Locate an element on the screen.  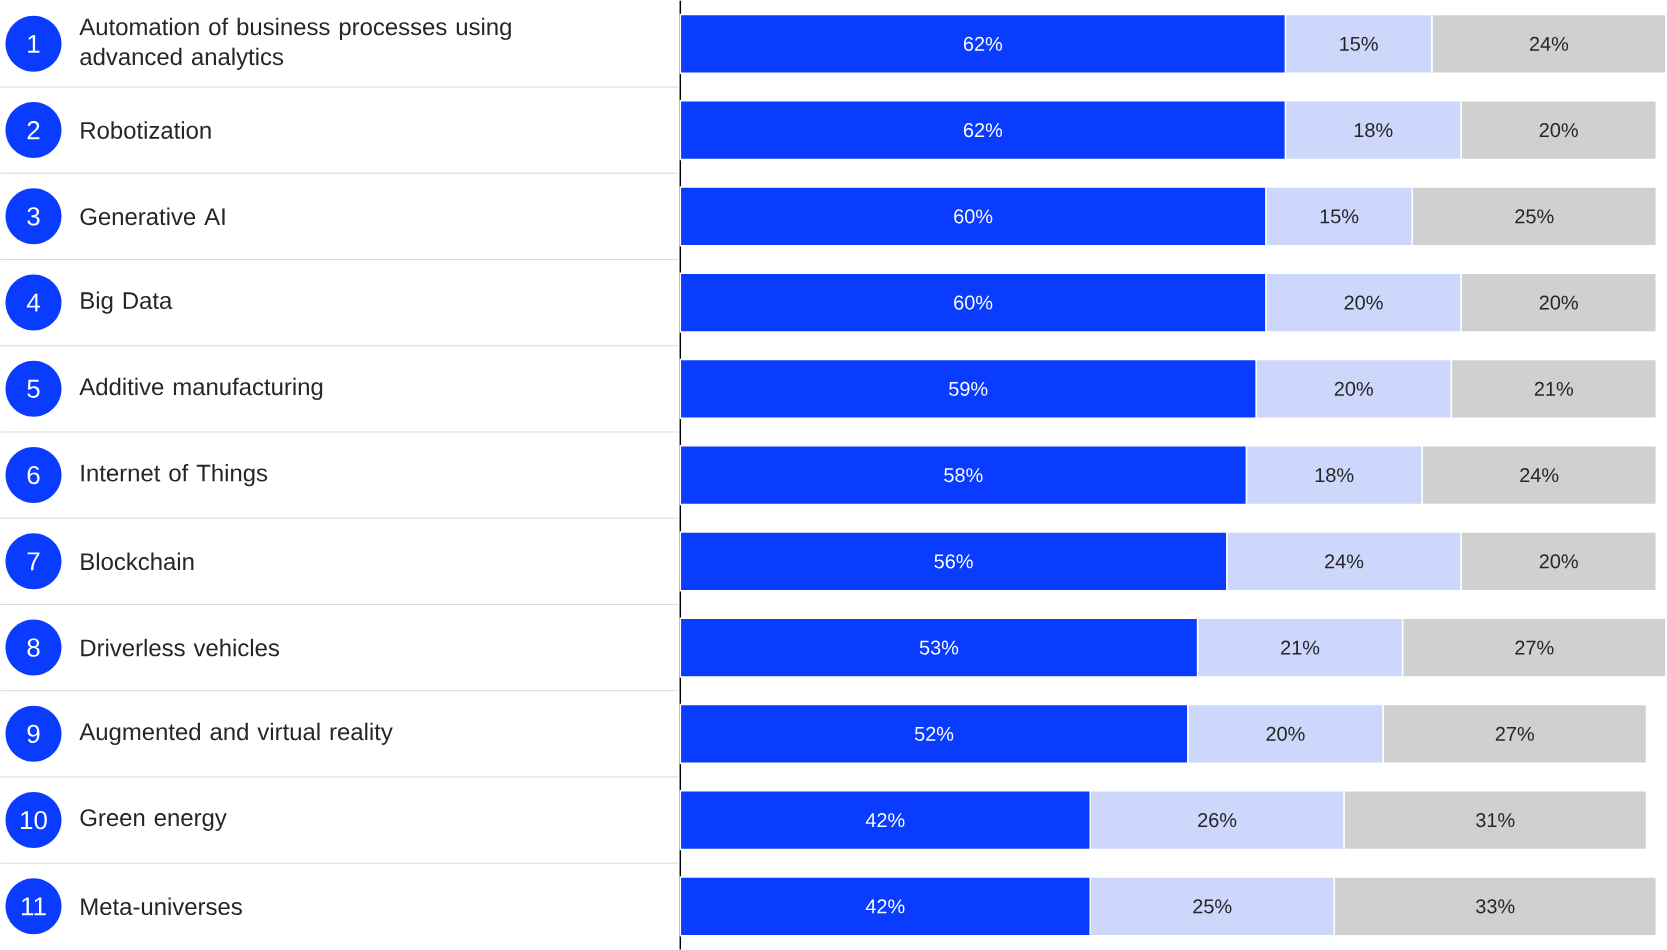
text: 5 is located at coordinates (33, 388).